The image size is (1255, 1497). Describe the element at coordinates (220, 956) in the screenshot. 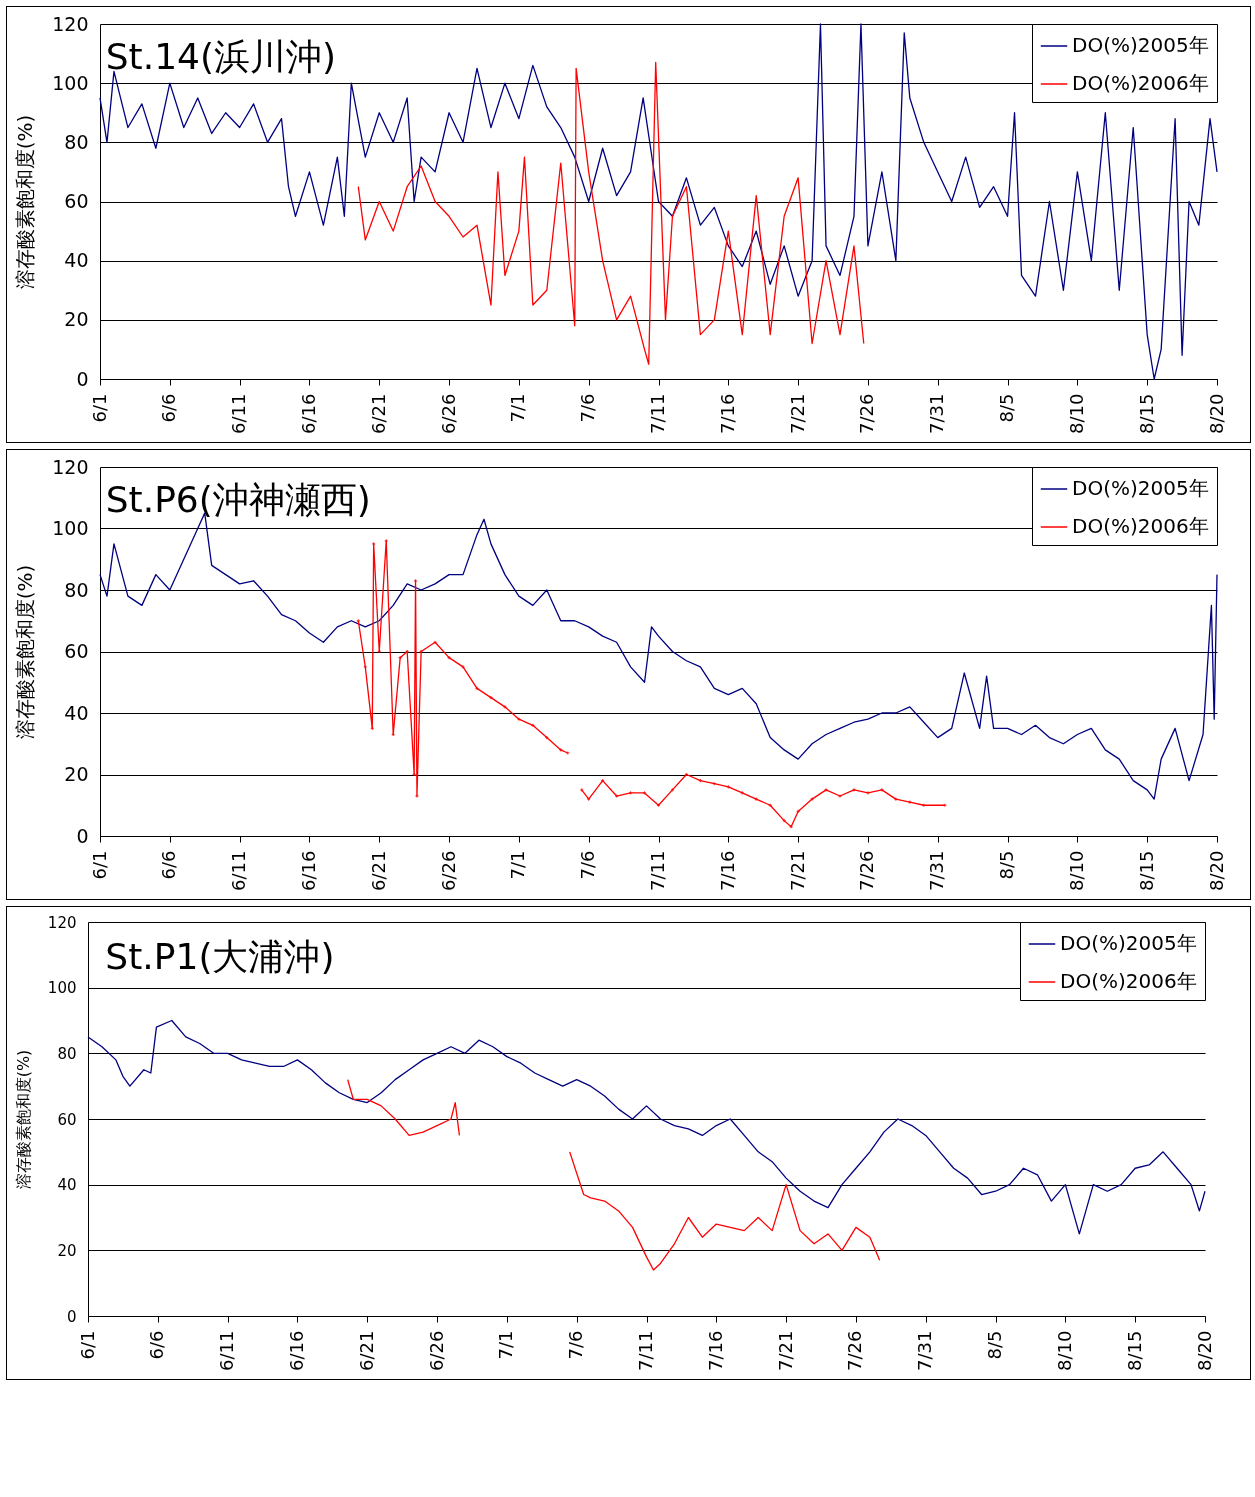

I see `chart-title: St.P1(大浦沖)` at that location.